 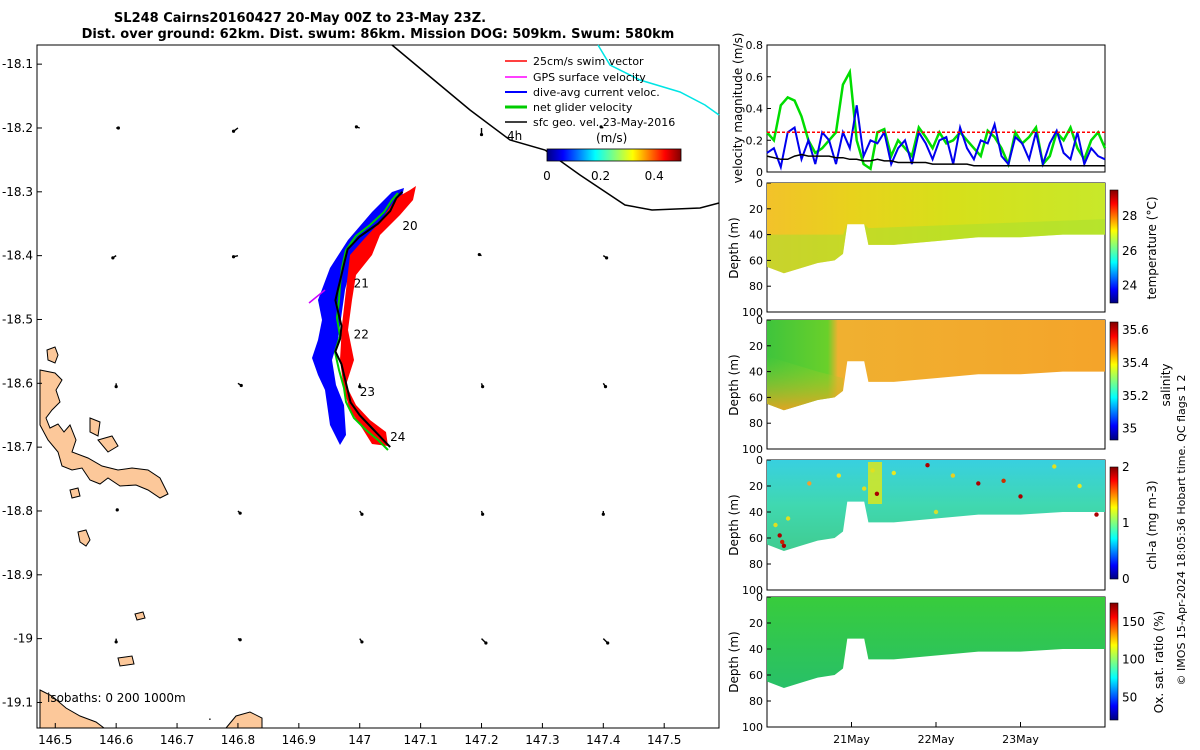 I want to click on land-southwest, so click(x=72, y=709).